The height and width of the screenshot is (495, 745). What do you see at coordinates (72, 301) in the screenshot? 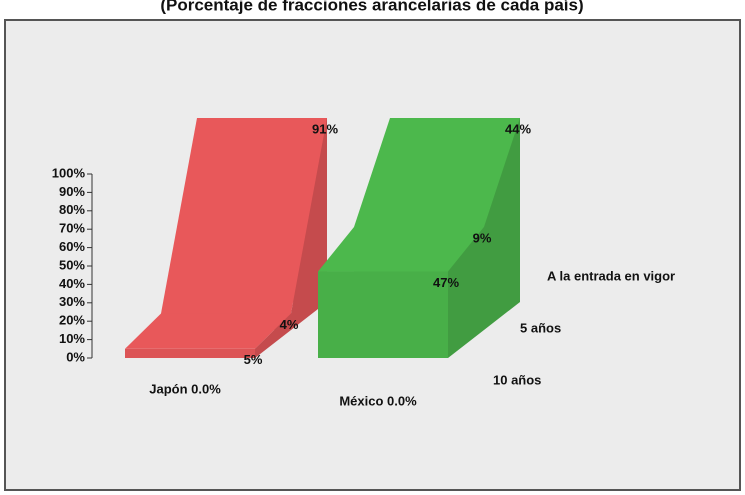
I see `y-tick-label: 30%` at bounding box center [72, 301].